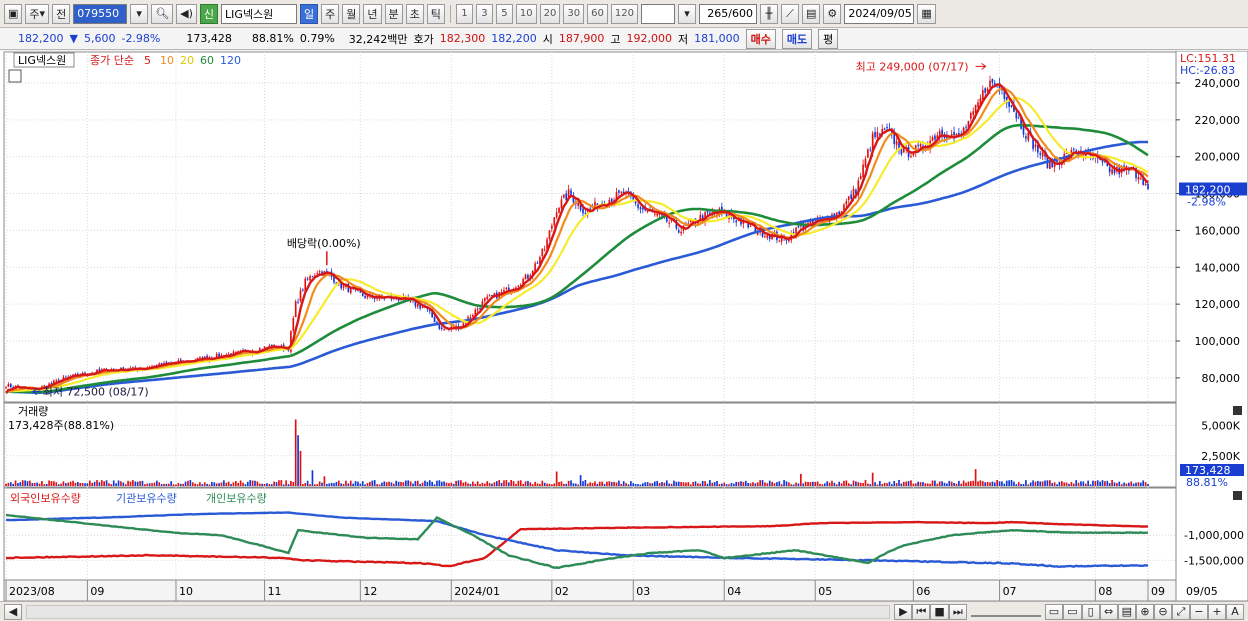 This screenshot has width=1248, height=621. Describe the element at coordinates (139, 13) in the screenshot. I see `code-dropdown-button: ▾` at that location.